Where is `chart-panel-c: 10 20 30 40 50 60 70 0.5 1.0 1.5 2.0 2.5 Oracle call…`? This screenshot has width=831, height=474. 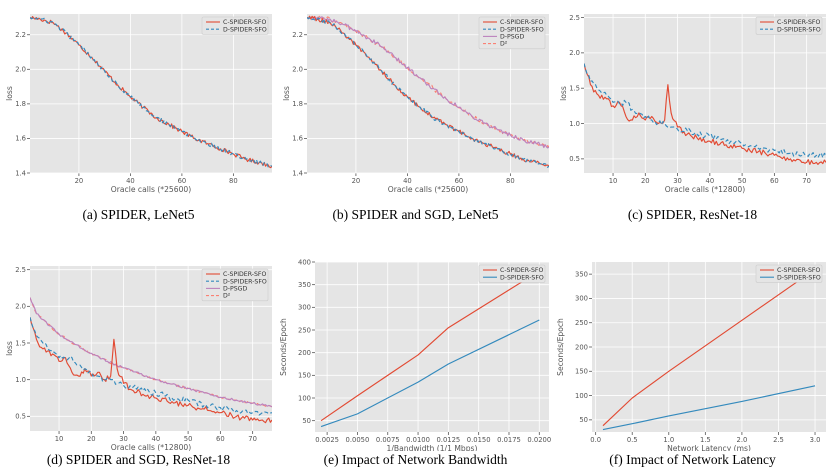
chart-panel-c: 10 20 30 40 50 60 70 0.5 1.0 1.5 2.0 2.5 Oracle call… is located at coordinates (692, 97).